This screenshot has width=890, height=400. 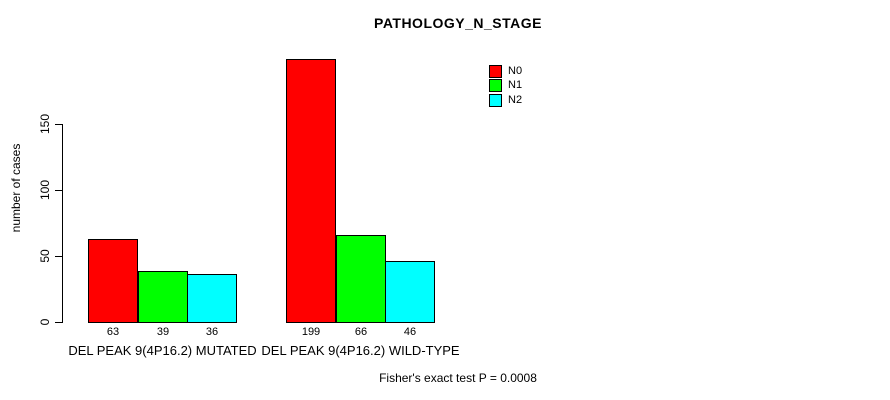 I want to click on legend-item-n0: N0, so click(x=505, y=71).